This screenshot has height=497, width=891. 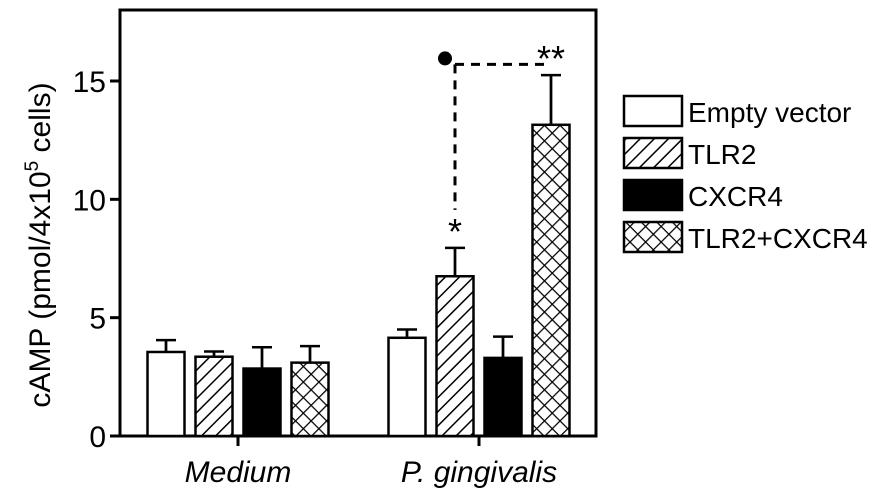 What do you see at coordinates (89, 82) in the screenshot?
I see `y-tick-label: 15` at bounding box center [89, 82].